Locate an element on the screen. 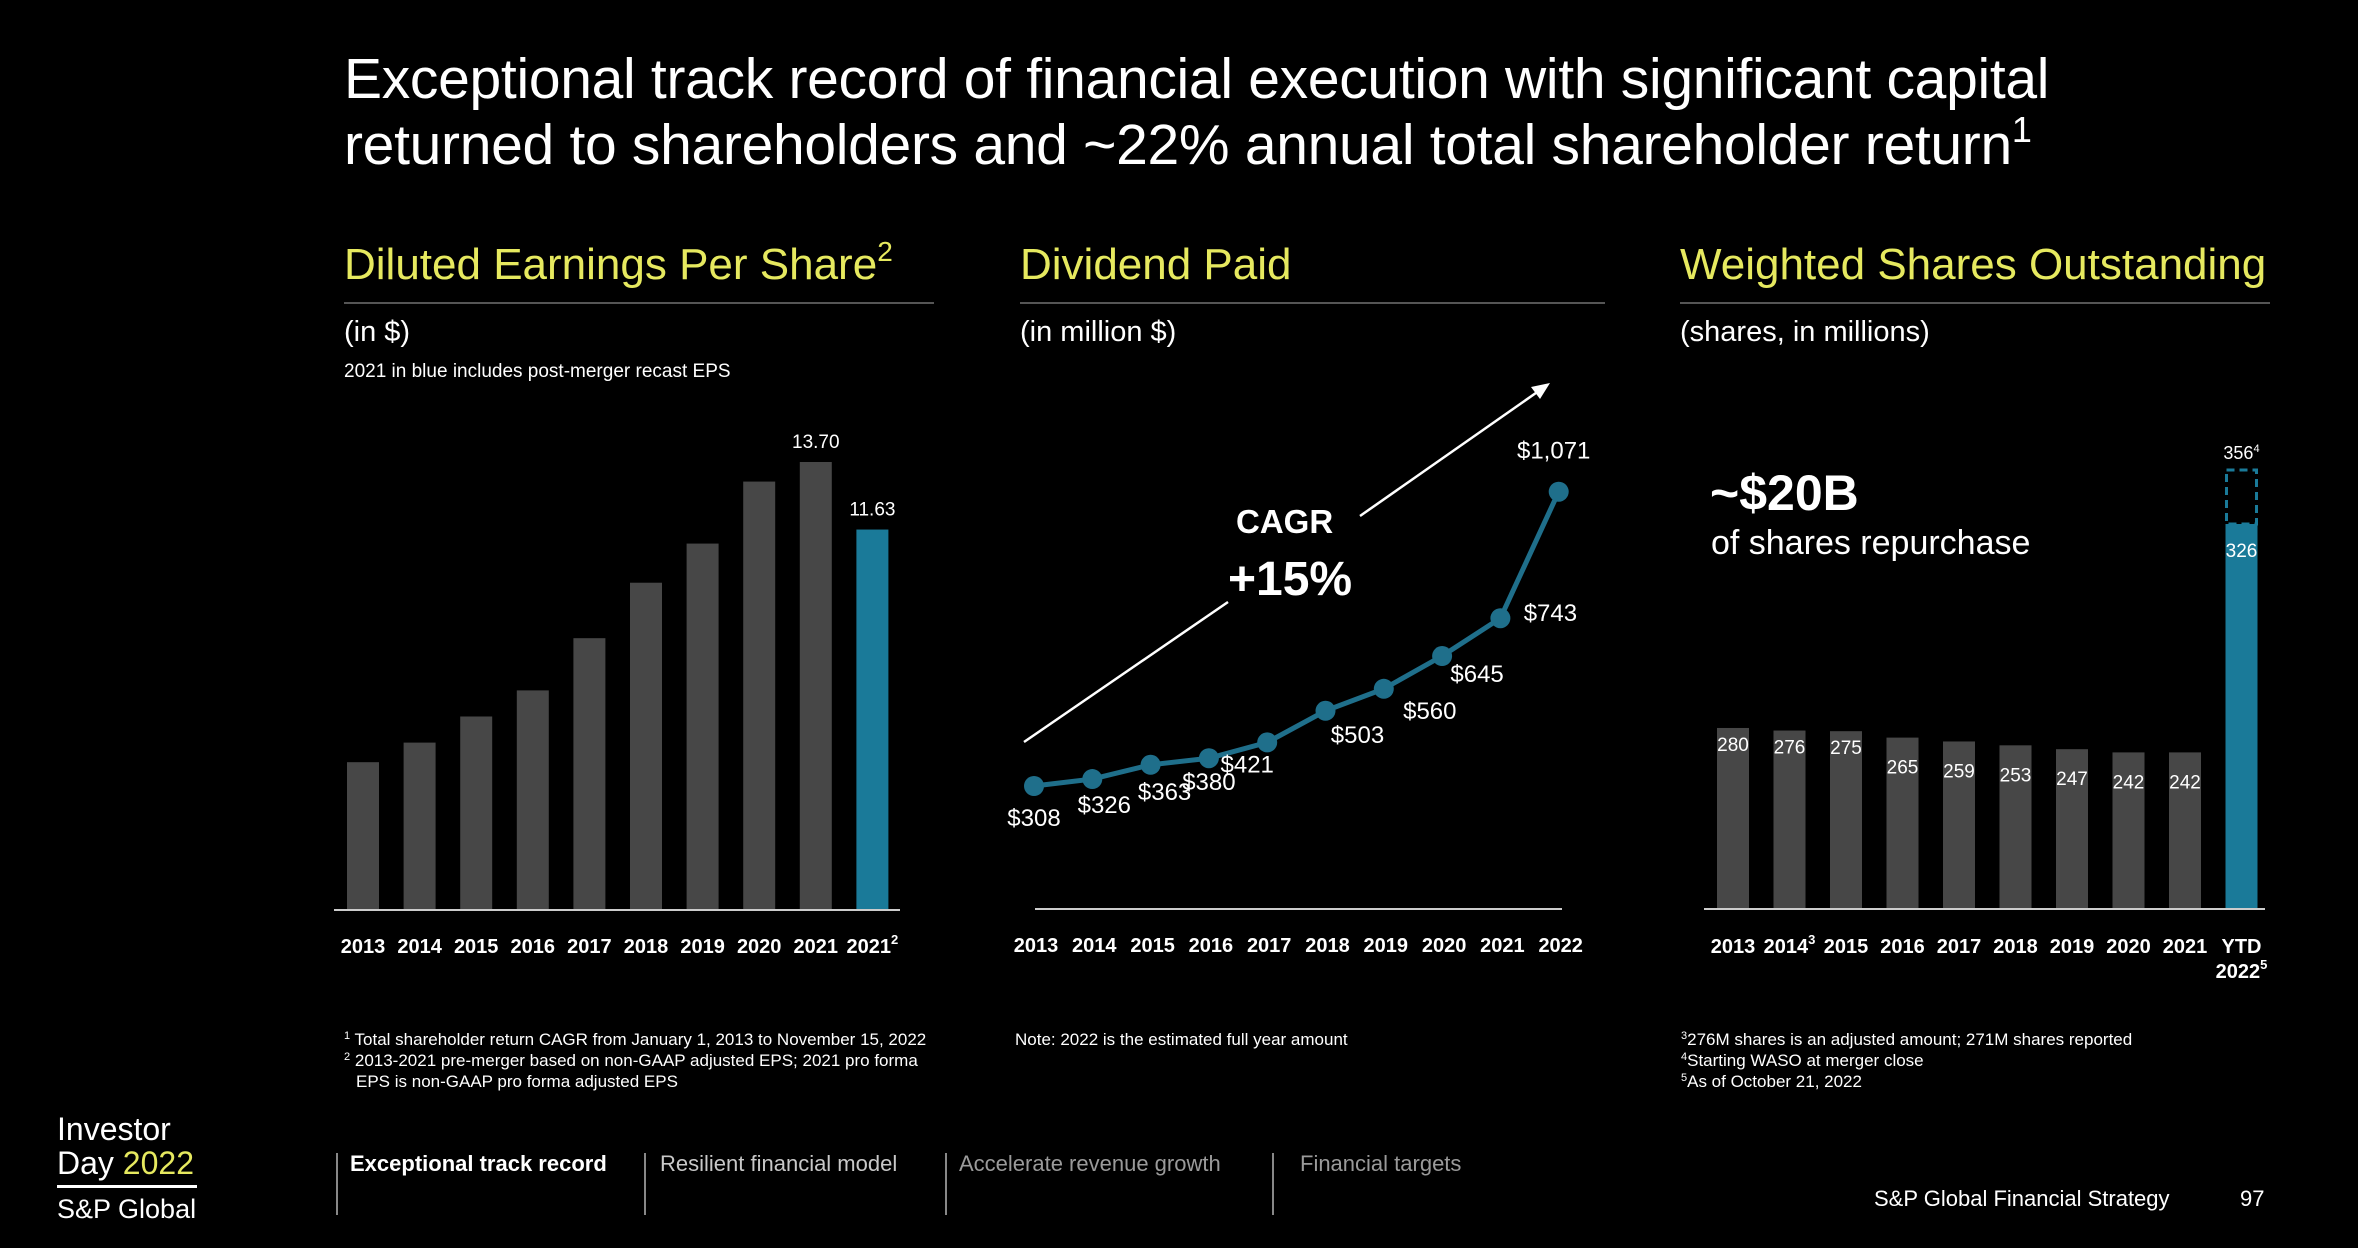 The width and height of the screenshot is (2358, 1248). shares-x-tick: 2016 is located at coordinates (1902, 947).